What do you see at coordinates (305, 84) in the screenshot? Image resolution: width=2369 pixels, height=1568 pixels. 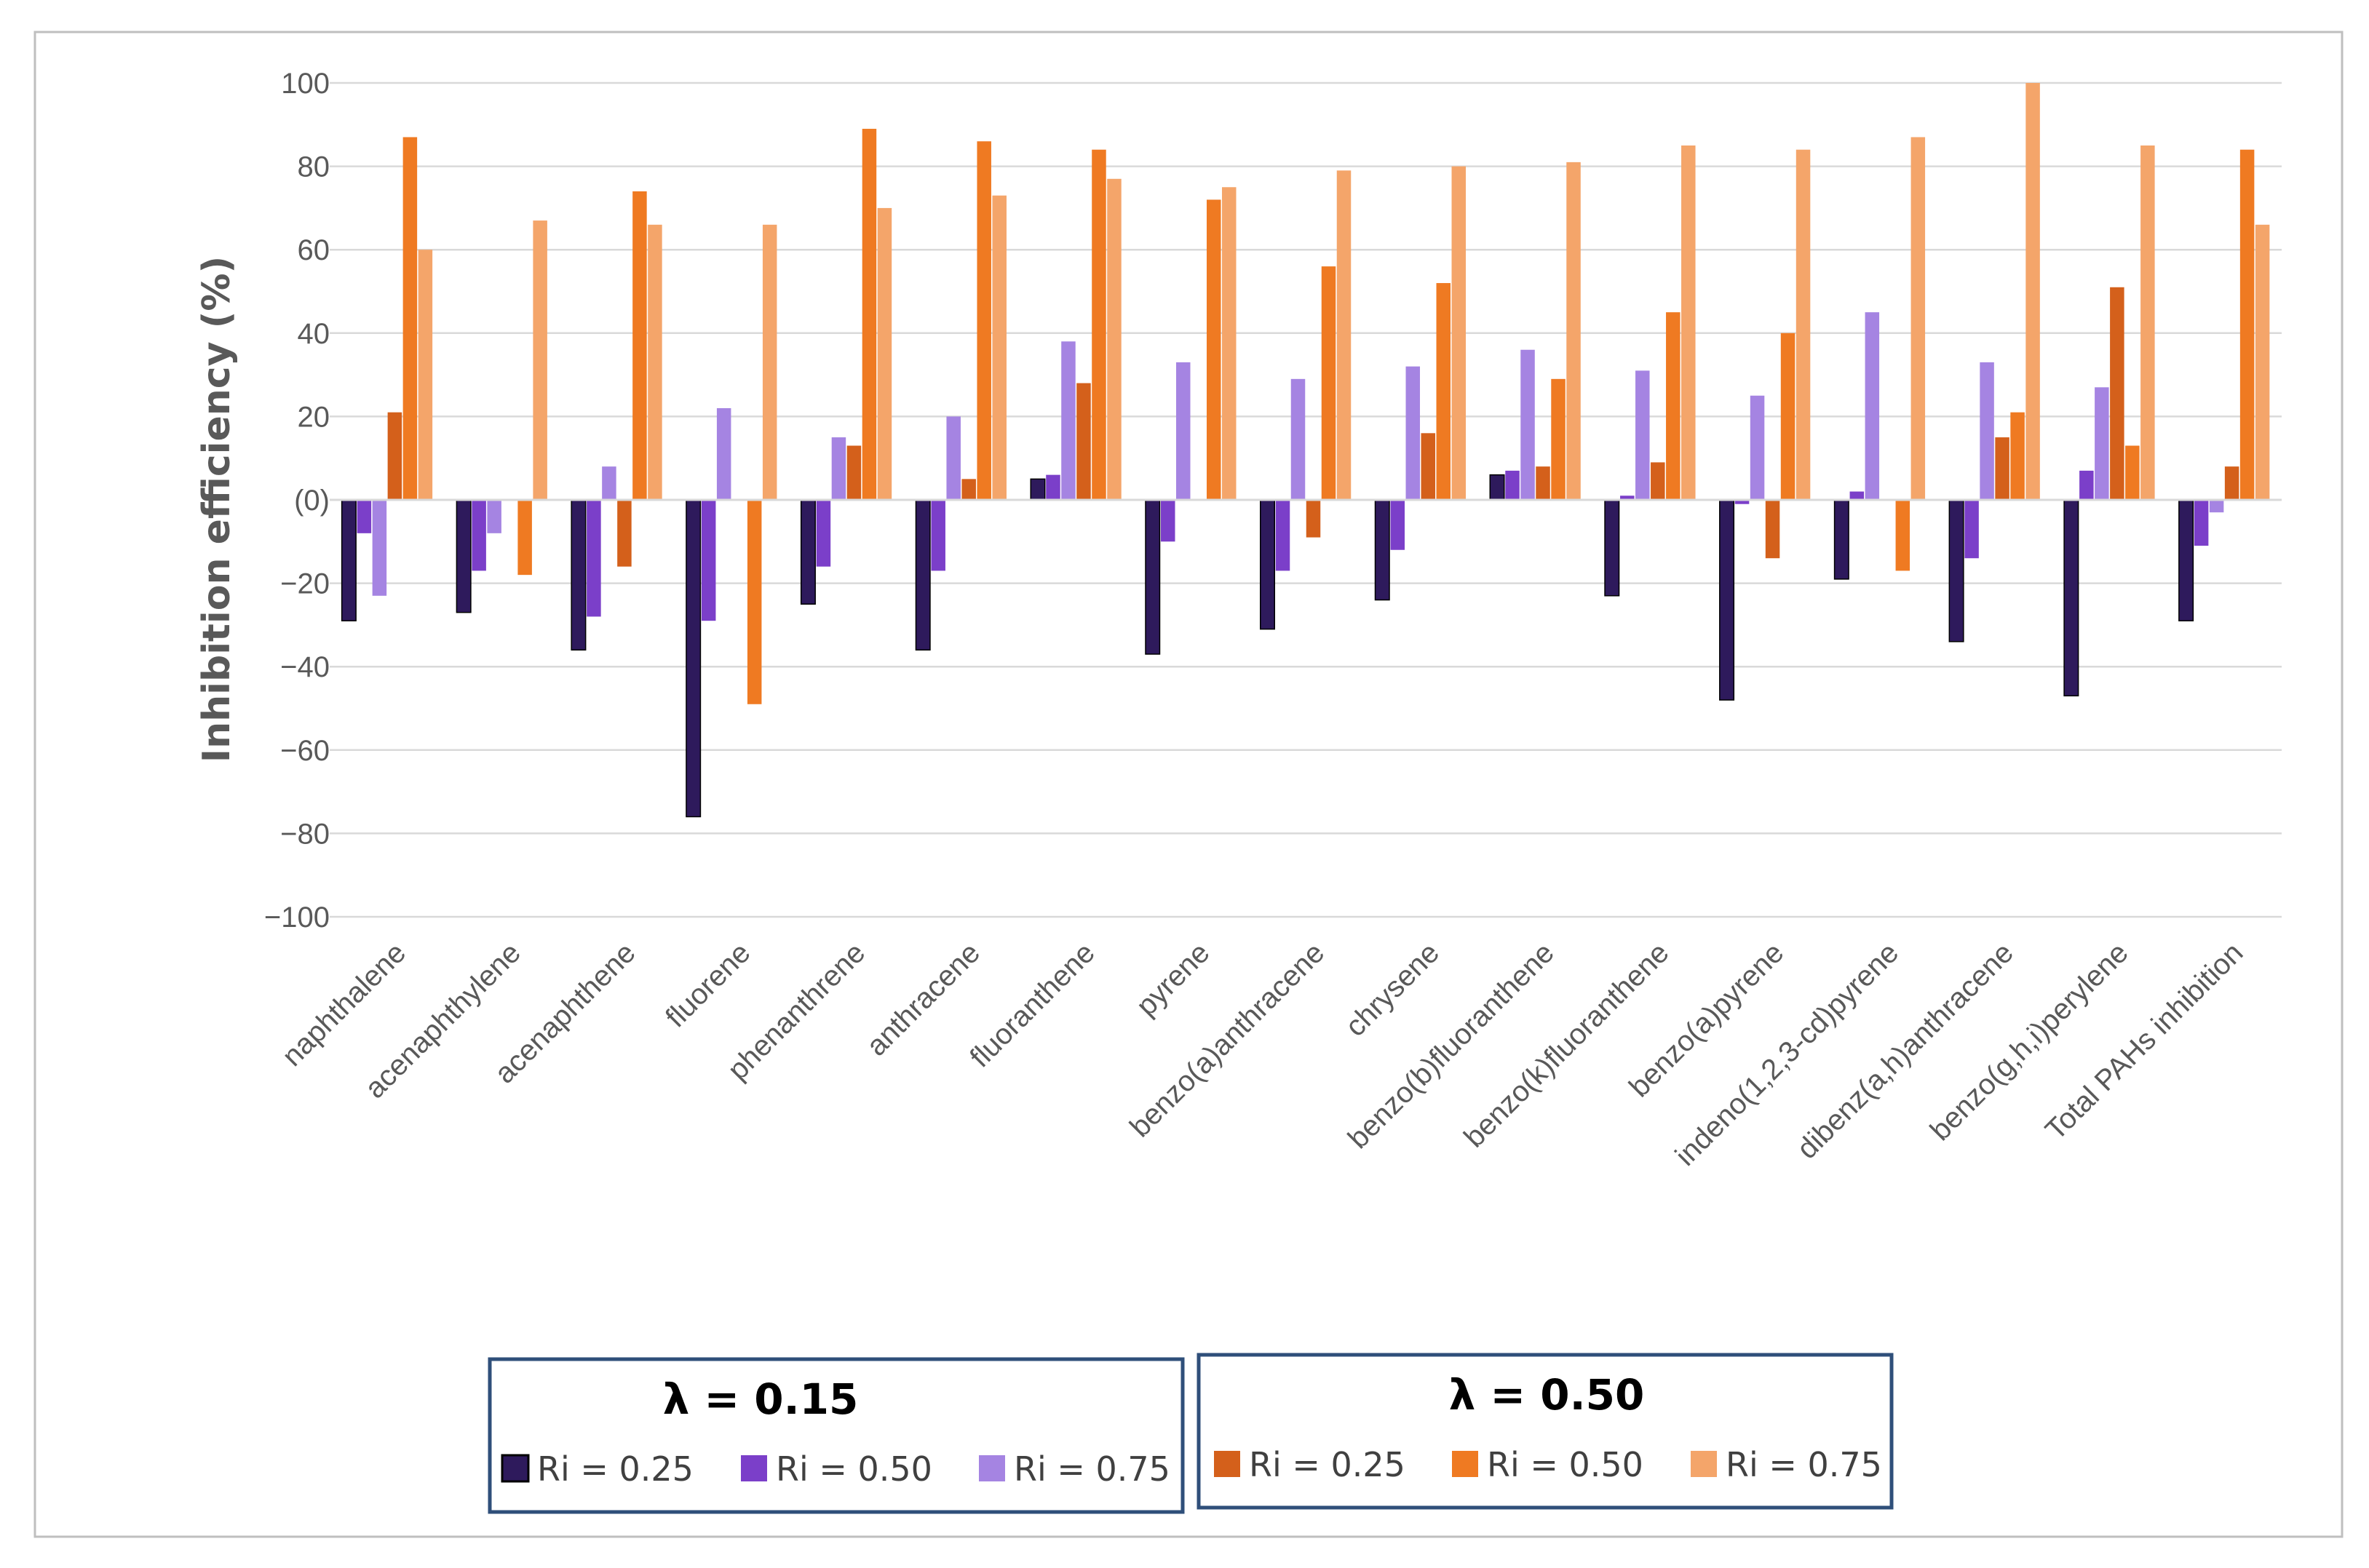 I see `y-tick-label: 100` at bounding box center [305, 84].